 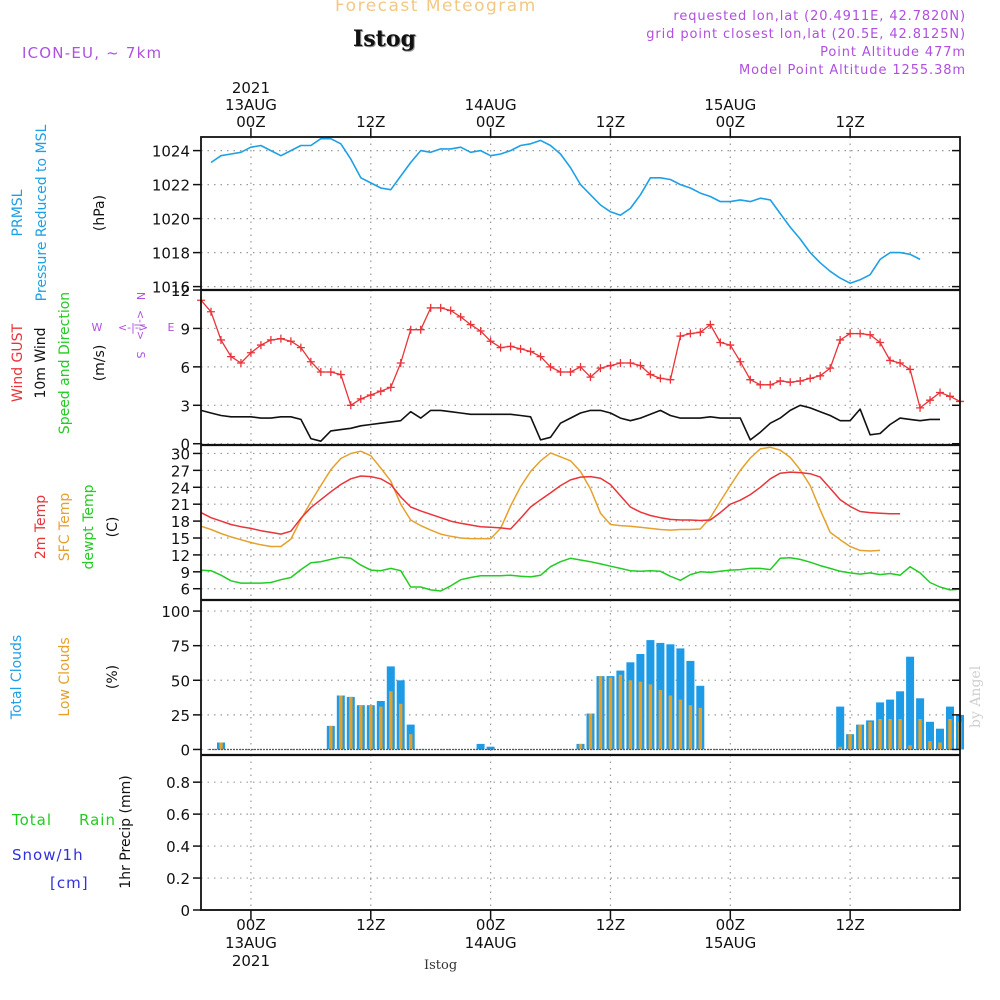 What do you see at coordinates (730, 925) in the screenshot?
I see `time-tick-label-bottom: 00Z` at bounding box center [730, 925].